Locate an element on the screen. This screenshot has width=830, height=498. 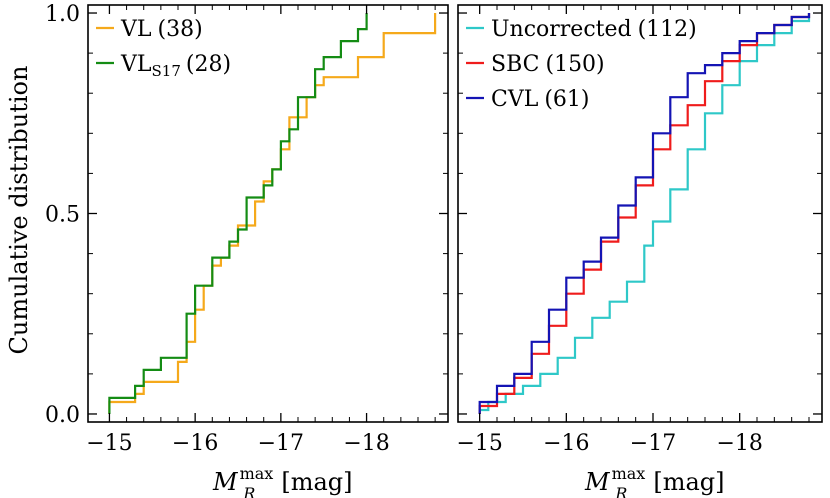
legend-label: Uncorrected (112) is located at coordinates (594, 29).